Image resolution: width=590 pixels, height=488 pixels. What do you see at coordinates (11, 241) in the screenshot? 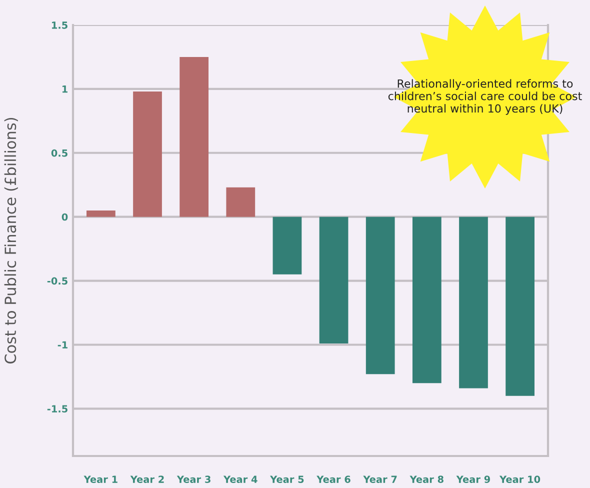
I see `y-axis-title: Cost to Public Finance (£billions)` at bounding box center [11, 241].